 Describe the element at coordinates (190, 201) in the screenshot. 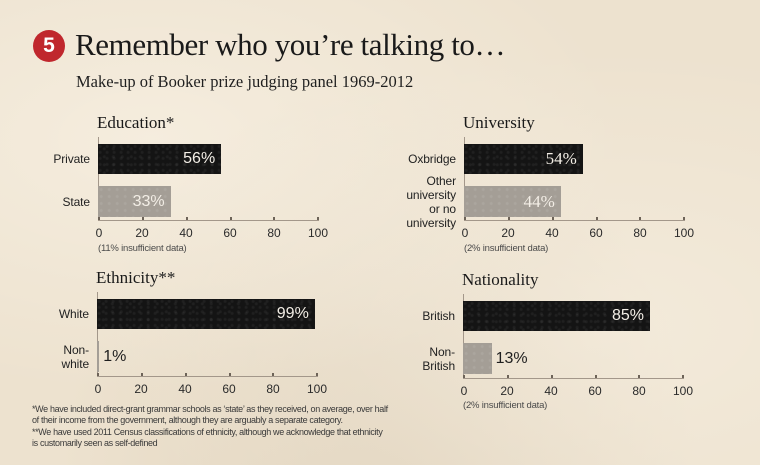

I see `bar-row-state: State 33%` at that location.